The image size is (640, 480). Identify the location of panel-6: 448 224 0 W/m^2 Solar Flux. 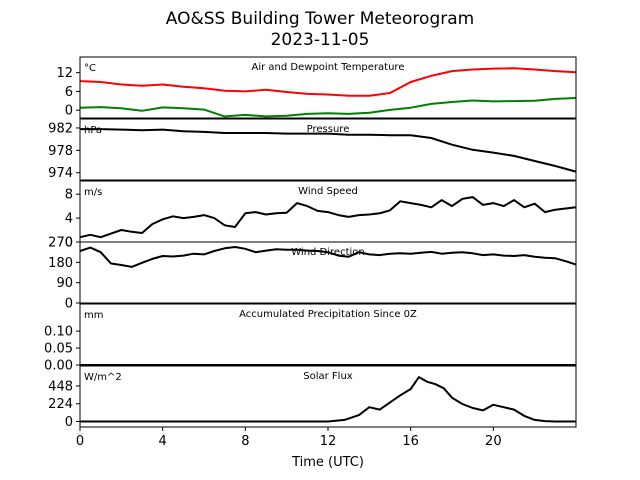
(312, 397).